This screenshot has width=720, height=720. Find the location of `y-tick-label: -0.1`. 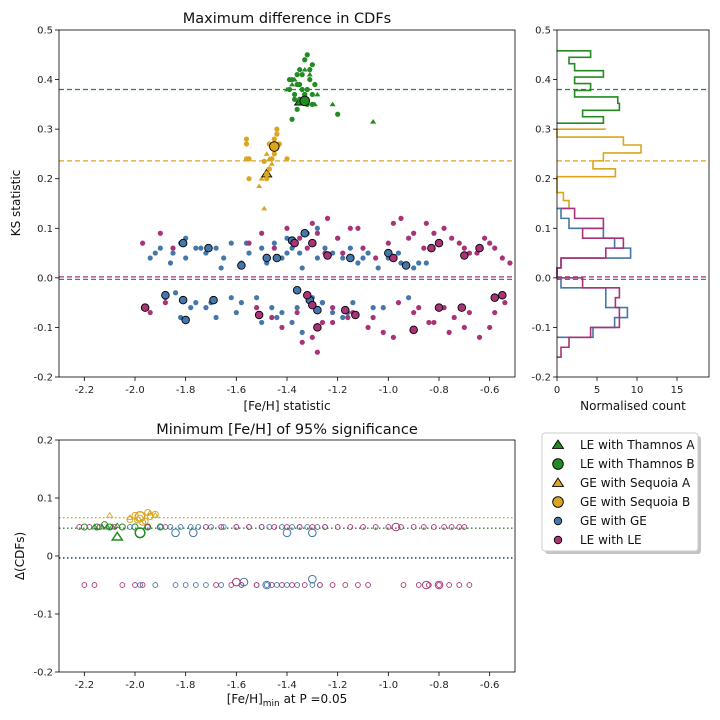

y-tick-label: -0.1 is located at coordinates (43, 615).